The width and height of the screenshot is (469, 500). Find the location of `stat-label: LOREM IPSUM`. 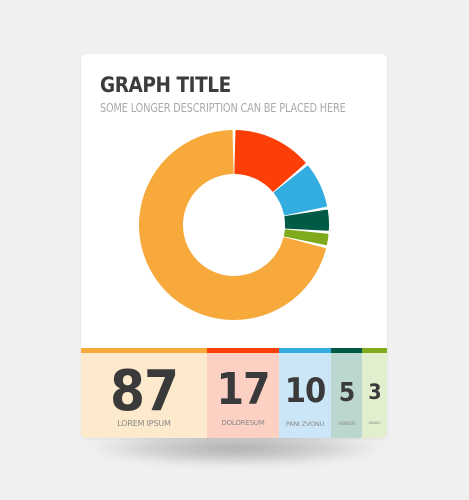

stat-label: LOREM IPSUM is located at coordinates (144, 423).